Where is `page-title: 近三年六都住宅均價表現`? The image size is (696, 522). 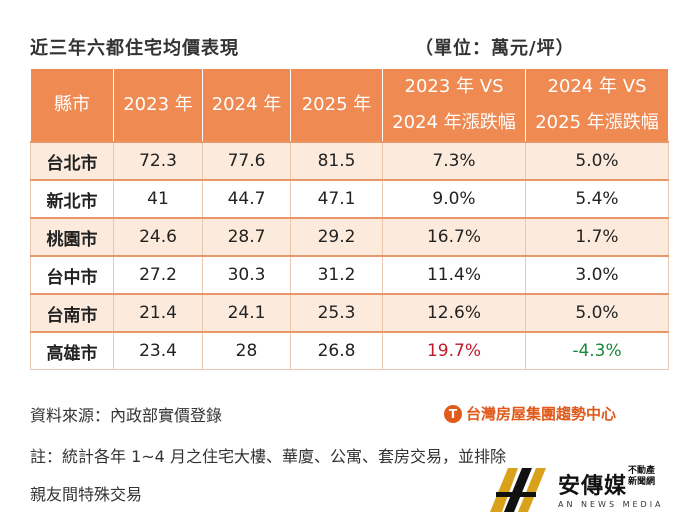 page-title: 近三年六都住宅均價表現 is located at coordinates (134, 48).